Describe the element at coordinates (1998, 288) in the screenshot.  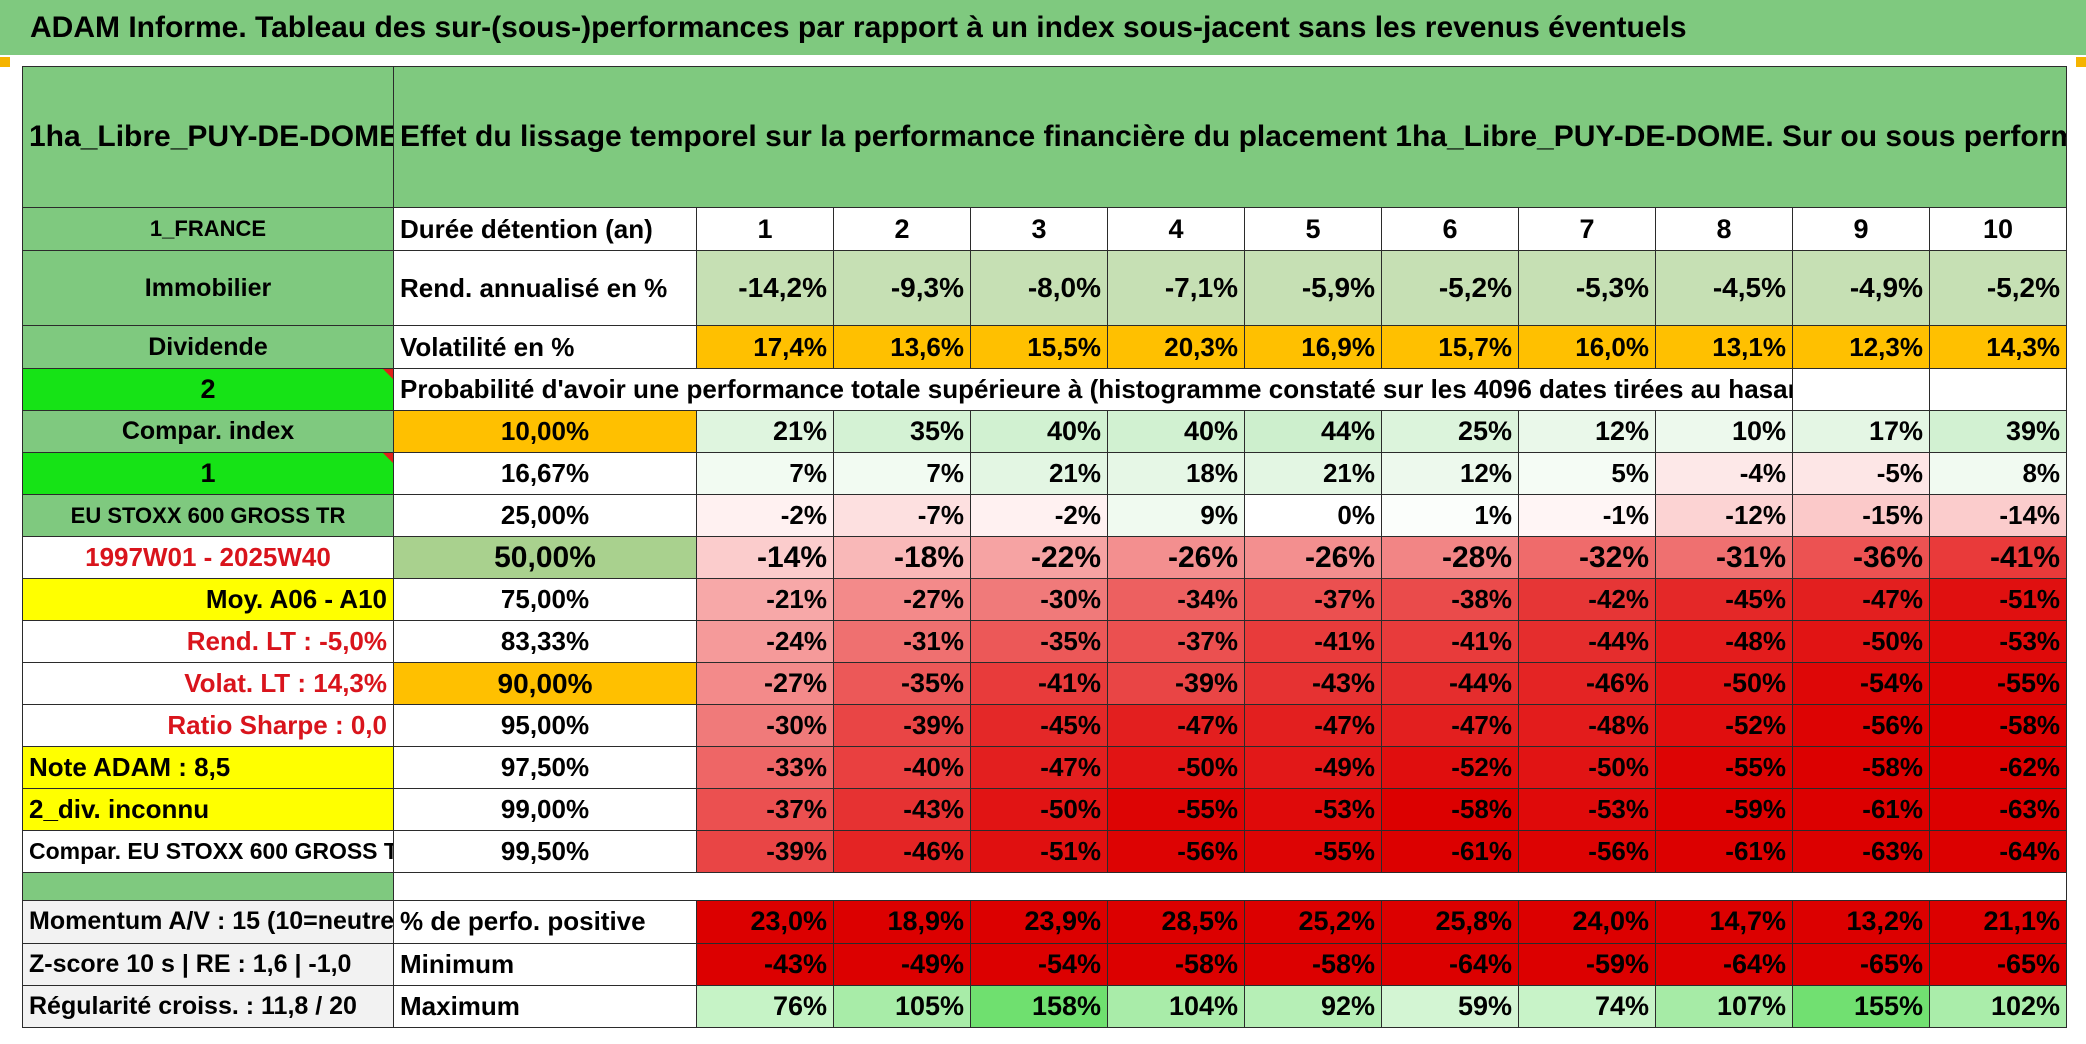
I see `rendement-cell: -5,2%` at that location.